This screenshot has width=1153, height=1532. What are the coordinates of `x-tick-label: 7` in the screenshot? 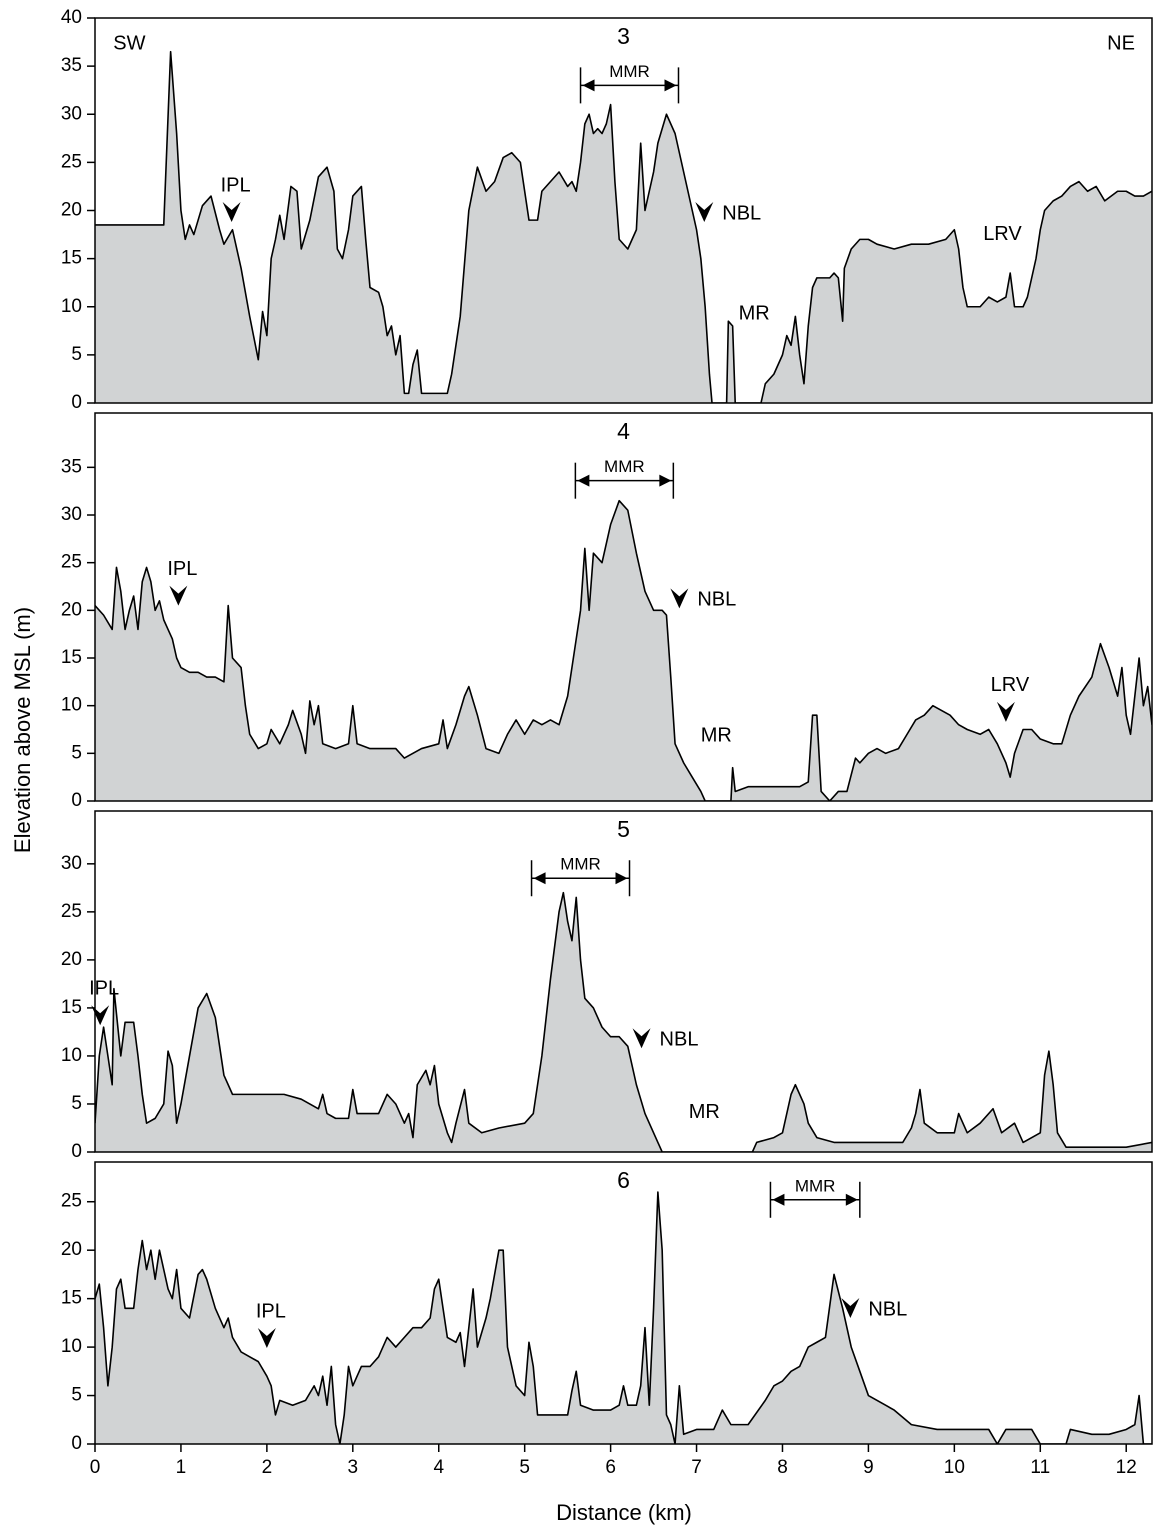 It's located at (696, 1467).